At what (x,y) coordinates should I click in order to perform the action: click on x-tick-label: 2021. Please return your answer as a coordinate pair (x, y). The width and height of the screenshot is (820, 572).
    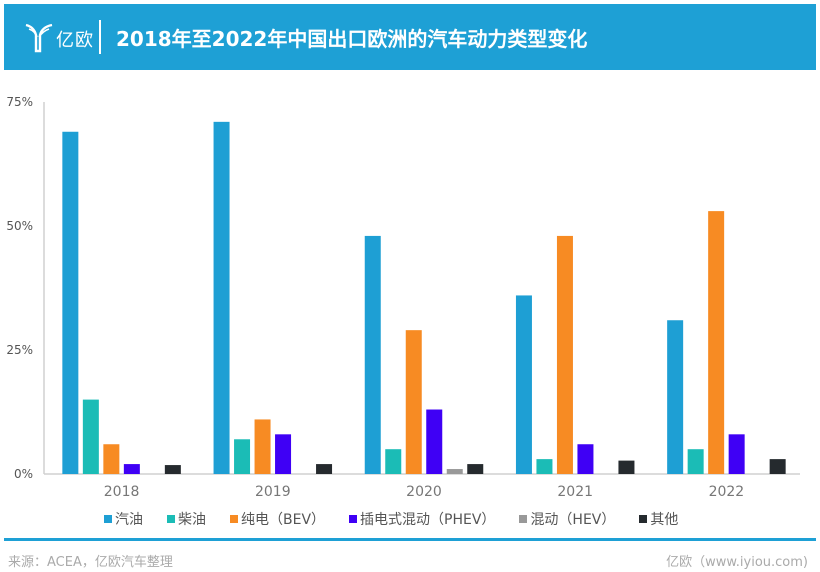
    Looking at the image, I should click on (575, 492).